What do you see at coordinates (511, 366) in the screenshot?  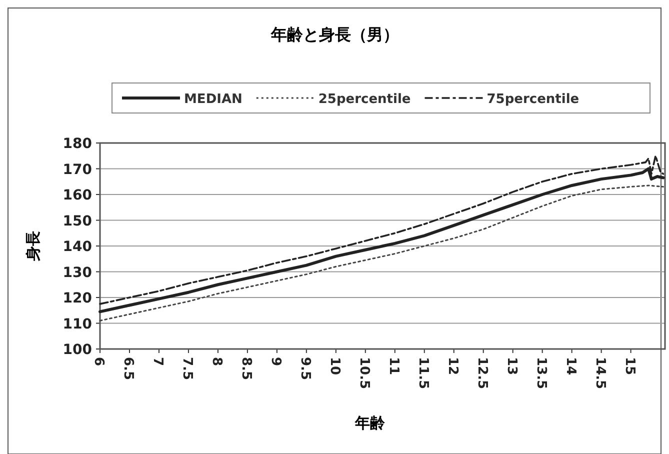 I see `x-tick-label: 13` at bounding box center [511, 366].